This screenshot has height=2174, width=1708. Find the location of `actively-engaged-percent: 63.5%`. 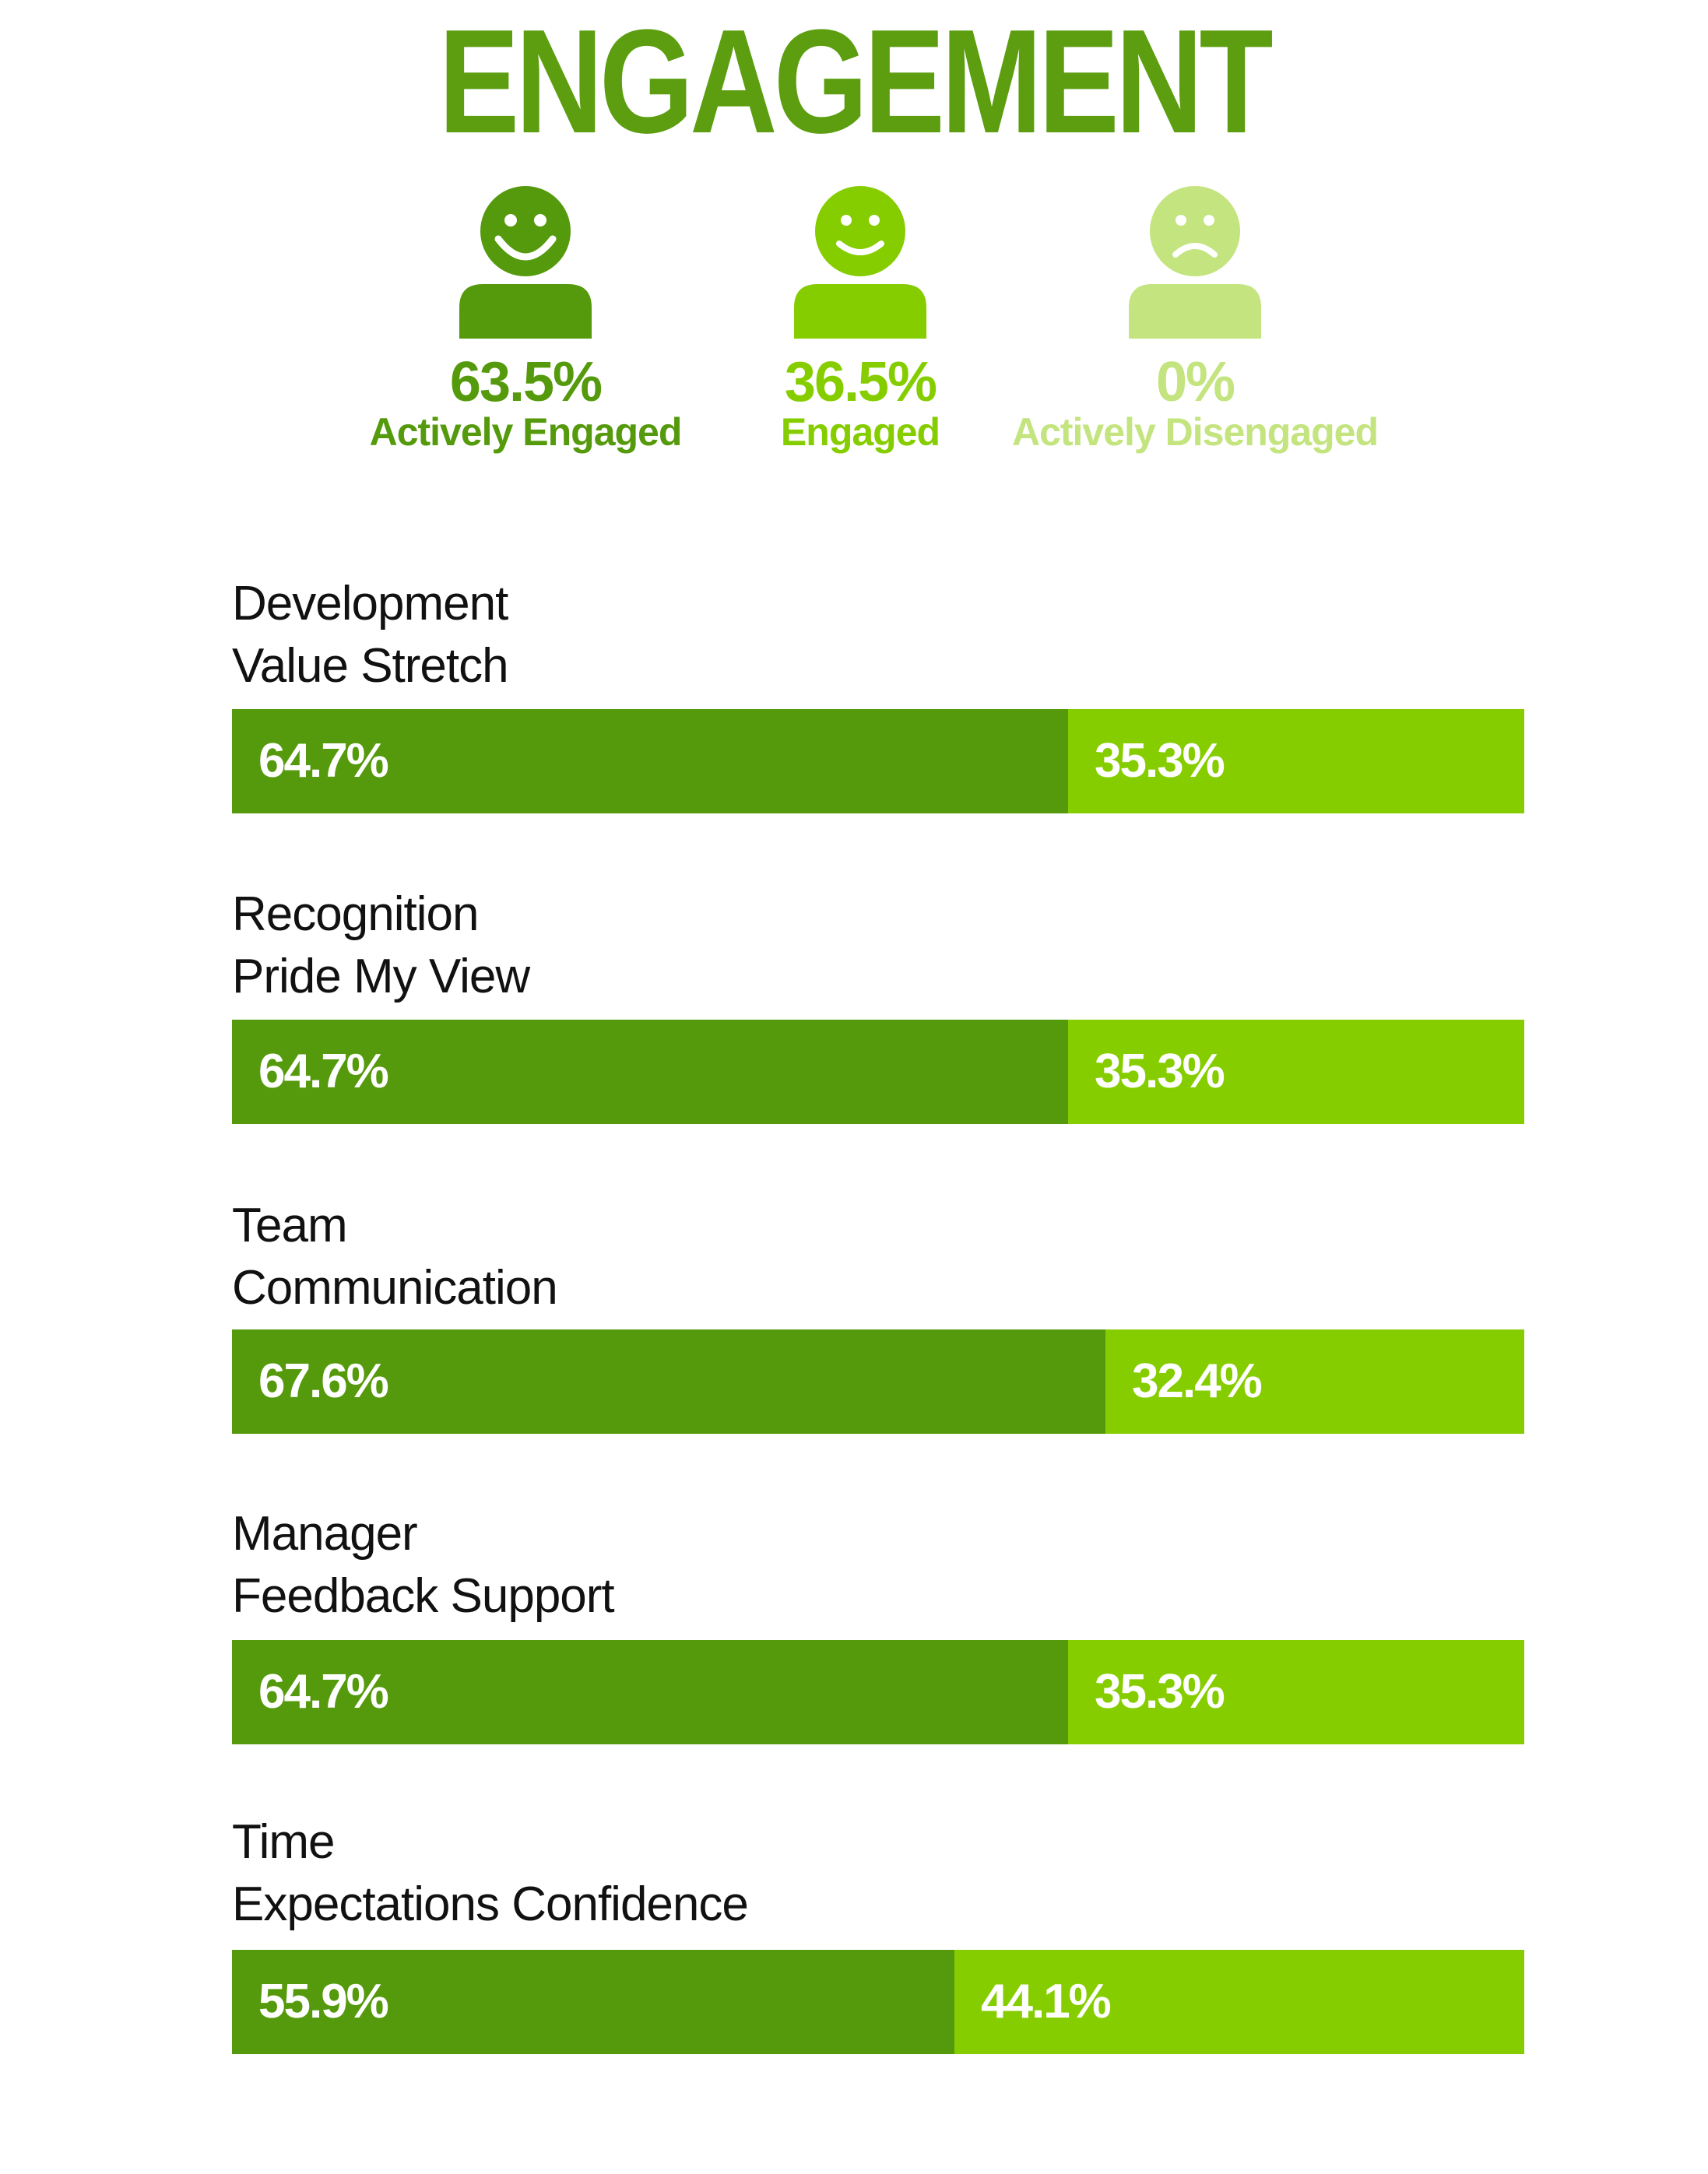

actively-engaged-percent: 63.5% is located at coordinates (526, 382).